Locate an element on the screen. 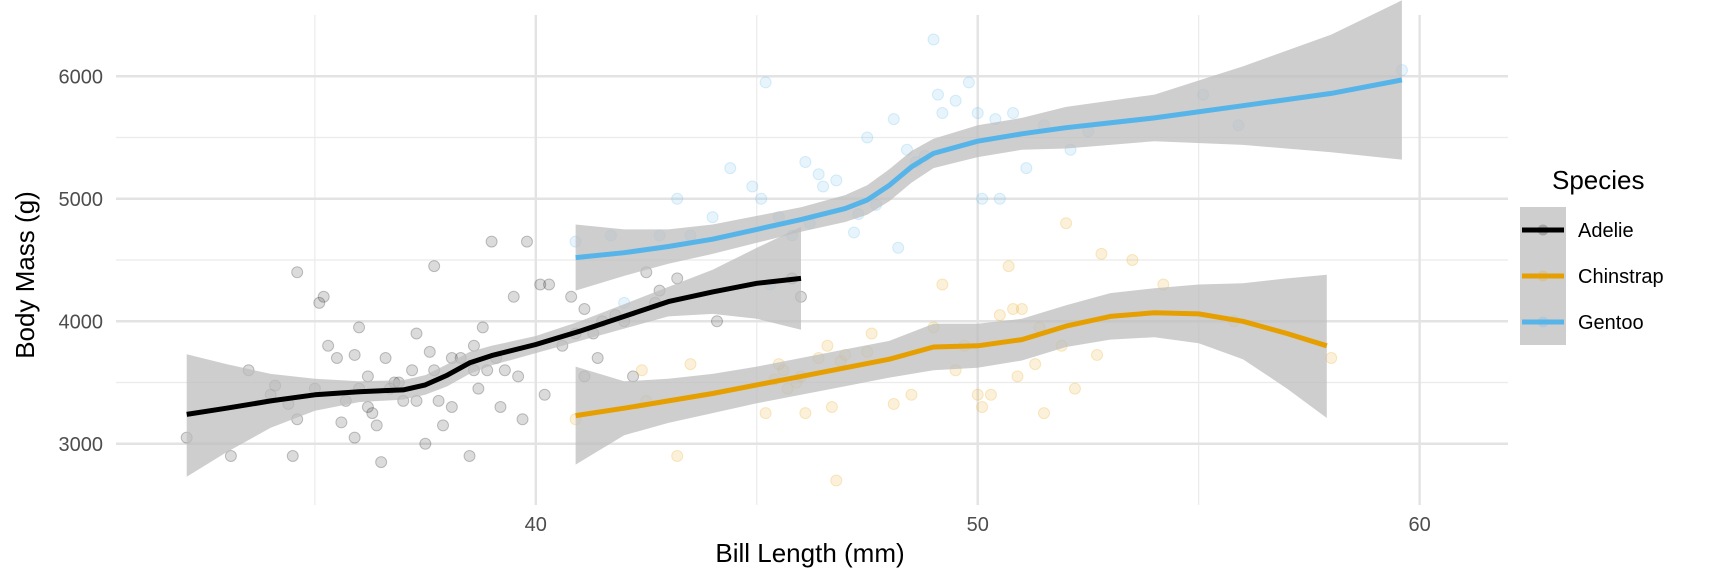 This screenshot has width=1728, height=576. y-tick-label: 3000 is located at coordinates (81, 445).